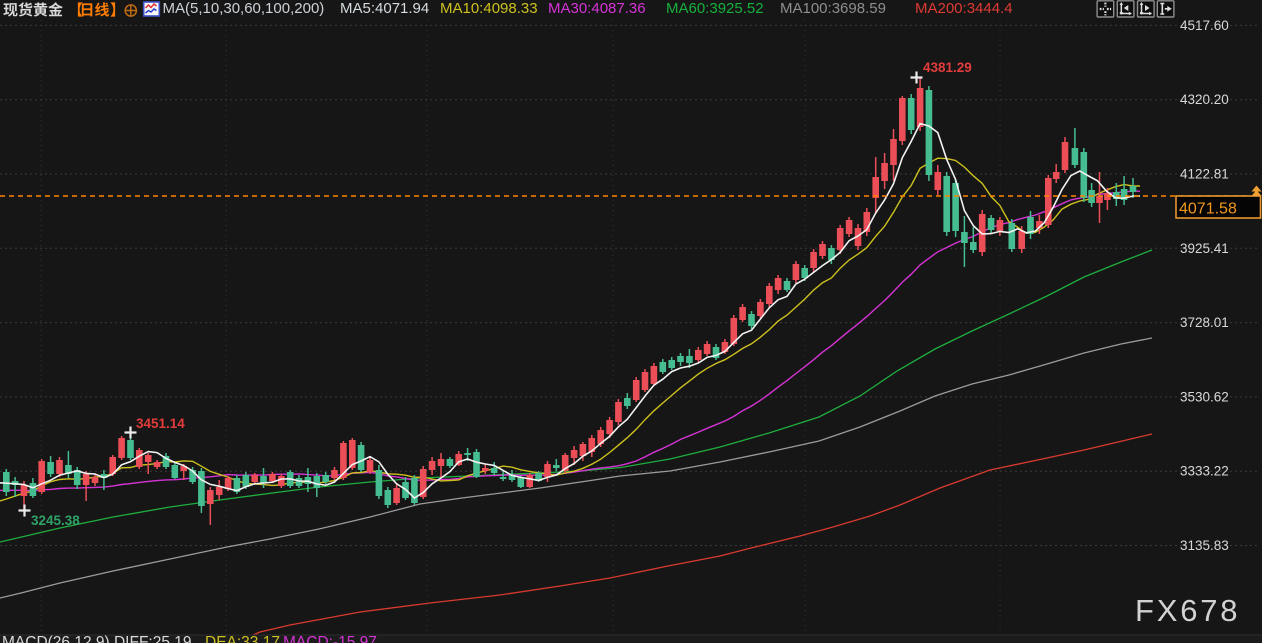 This screenshot has height=643, width=1262. Describe the element at coordinates (330, 638) in the screenshot. I see `svg-text: MACD:-15.97` at that location.